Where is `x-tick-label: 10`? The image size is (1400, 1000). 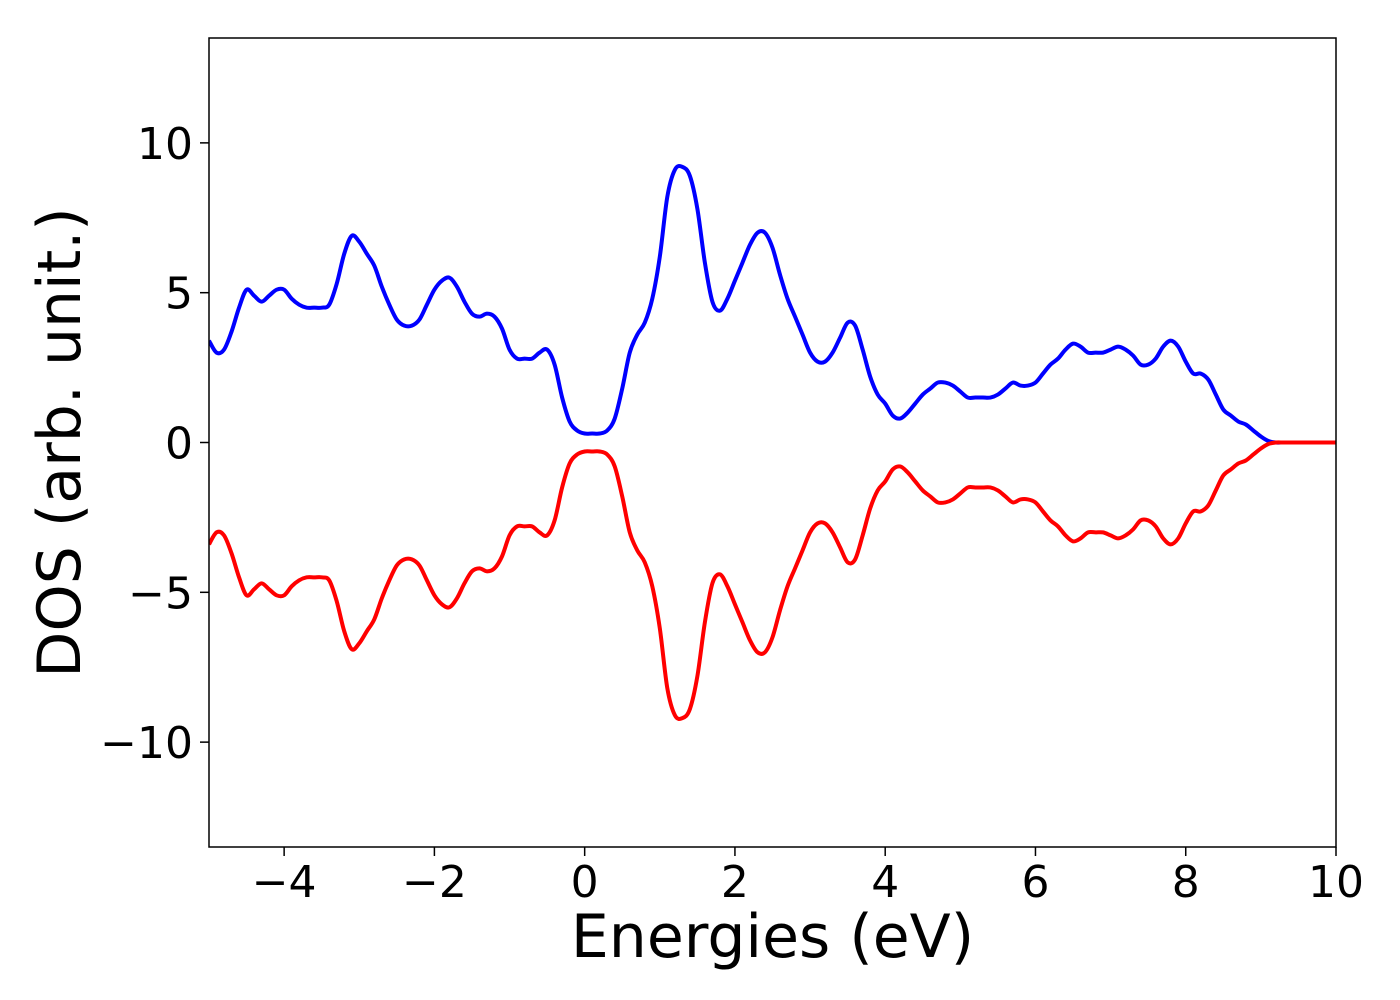
x-tick-label: 10 is located at coordinates (1336, 882).